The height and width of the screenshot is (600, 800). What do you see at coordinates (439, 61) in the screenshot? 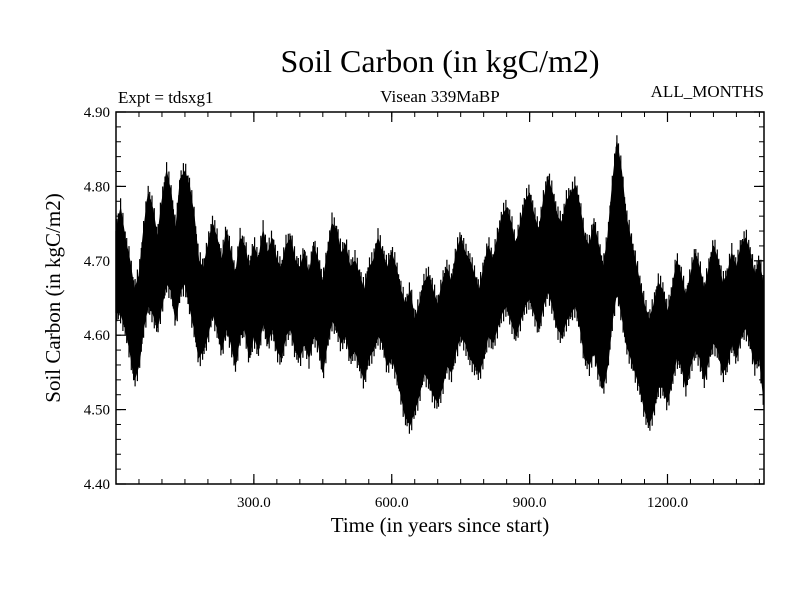
I see `chart-title: Soil Carbon (in kgC/m2)` at bounding box center [439, 61].